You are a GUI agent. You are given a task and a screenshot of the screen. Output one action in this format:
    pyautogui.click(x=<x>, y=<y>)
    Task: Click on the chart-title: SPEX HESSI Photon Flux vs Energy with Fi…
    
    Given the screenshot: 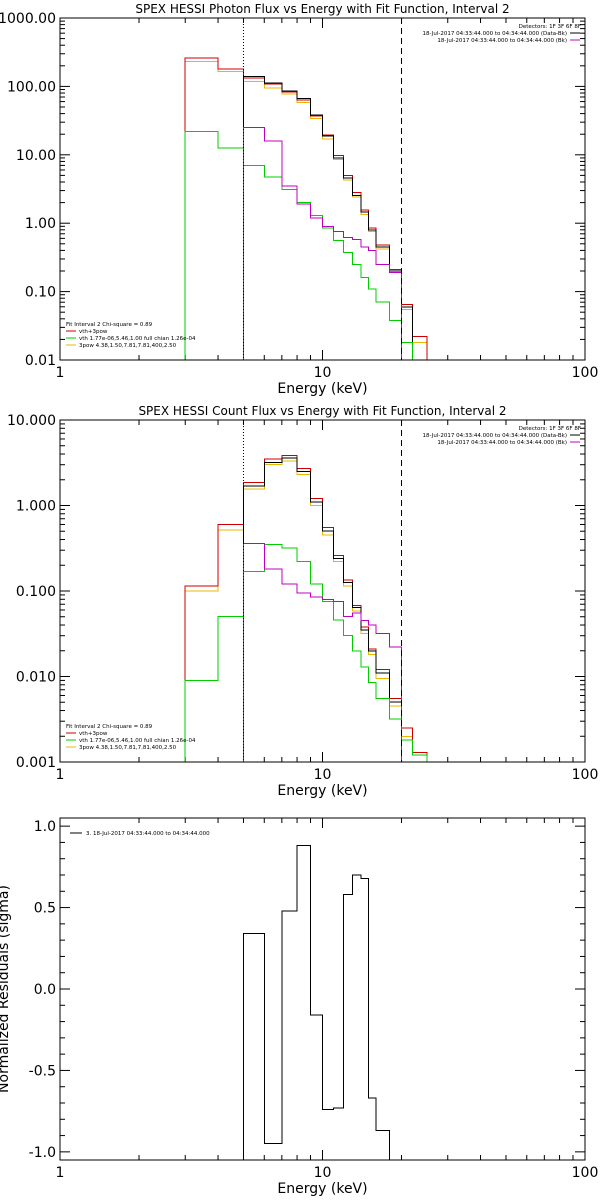 What is the action you would take?
    pyautogui.click(x=322, y=9)
    